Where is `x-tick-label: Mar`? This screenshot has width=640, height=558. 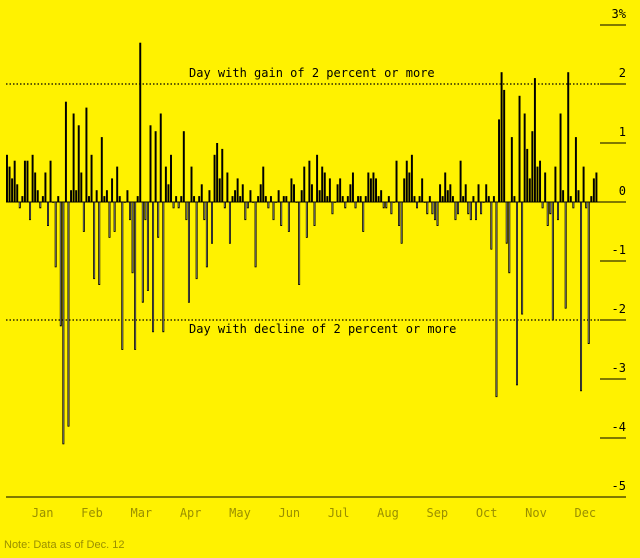 x-tick-label: Mar is located at coordinates (141, 513).